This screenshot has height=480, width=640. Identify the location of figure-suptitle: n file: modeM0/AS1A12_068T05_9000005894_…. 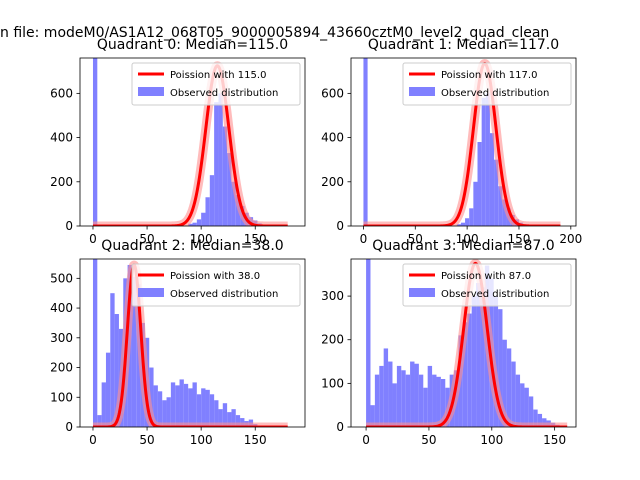
(274, 33).